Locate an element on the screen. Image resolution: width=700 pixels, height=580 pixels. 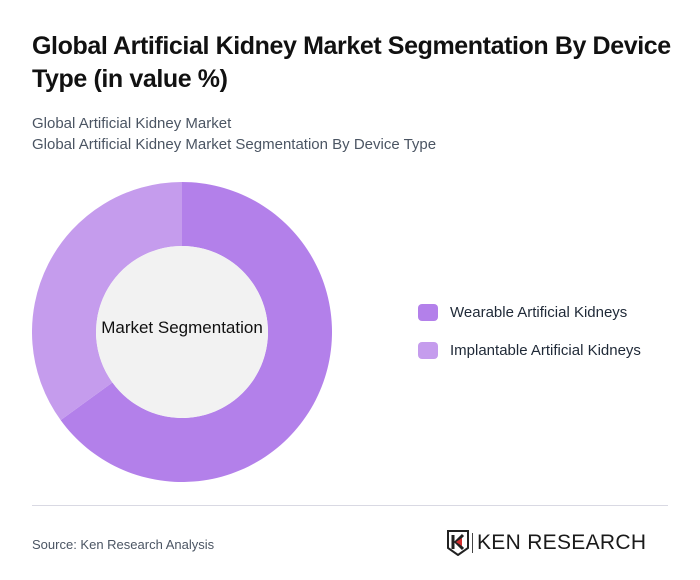
donut-center-label: Market Segmentation is located at coordinates (182, 327).